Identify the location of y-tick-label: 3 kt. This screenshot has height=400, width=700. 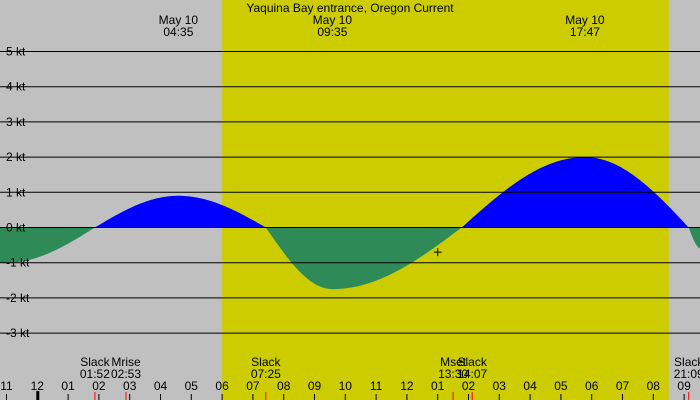
(16, 122).